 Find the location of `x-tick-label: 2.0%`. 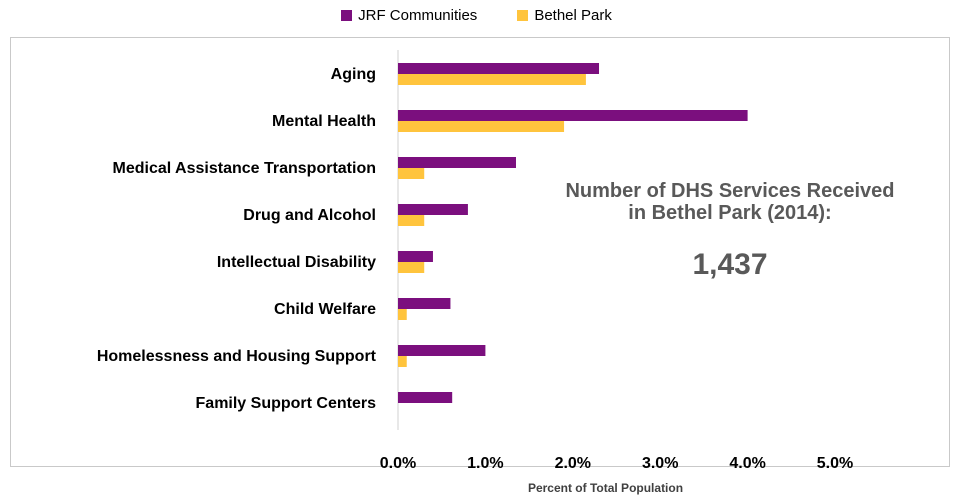

x-tick-label: 2.0% is located at coordinates (573, 463).